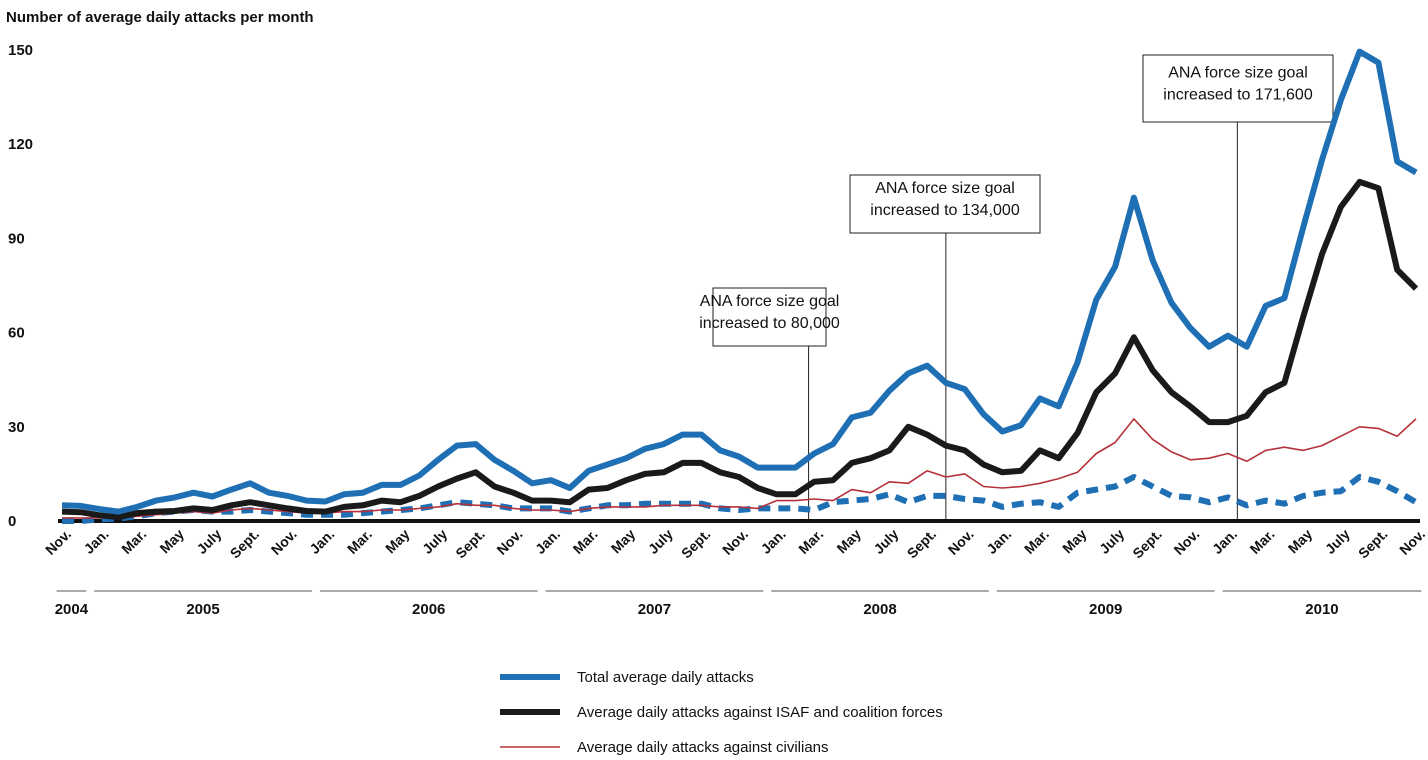  I want to click on annotation-text: increased to 171,600, so click(1238, 95).